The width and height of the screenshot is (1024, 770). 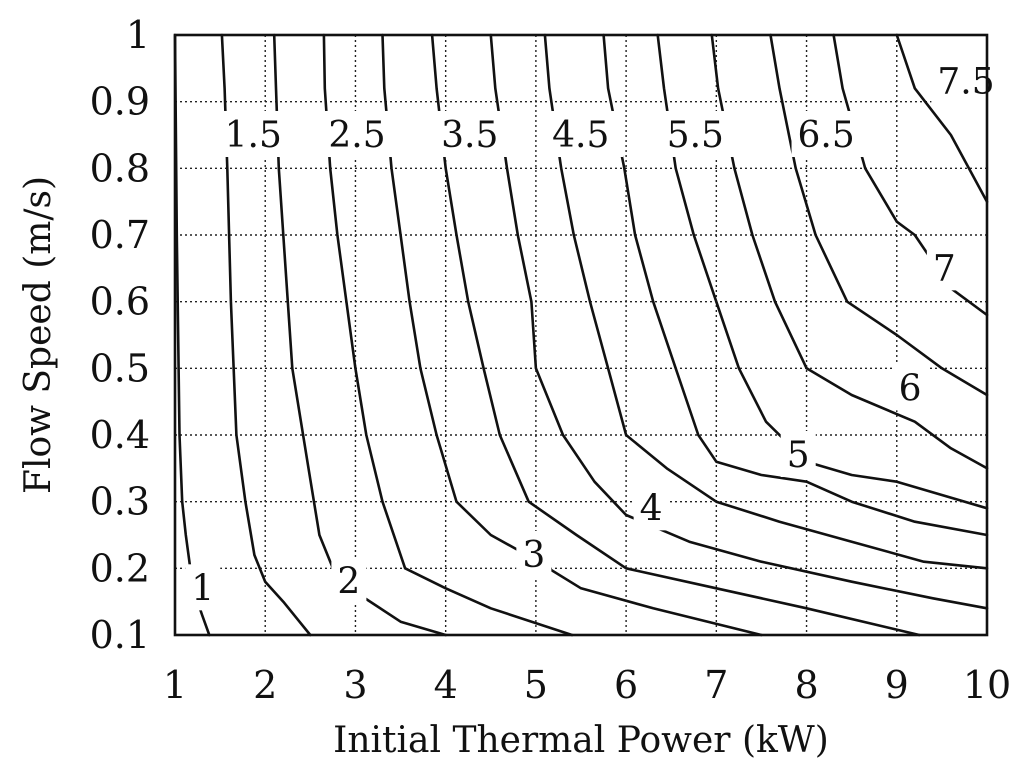 What do you see at coordinates (120, 168) in the screenshot?
I see `y-tick-label-7: 0.8` at bounding box center [120, 168].